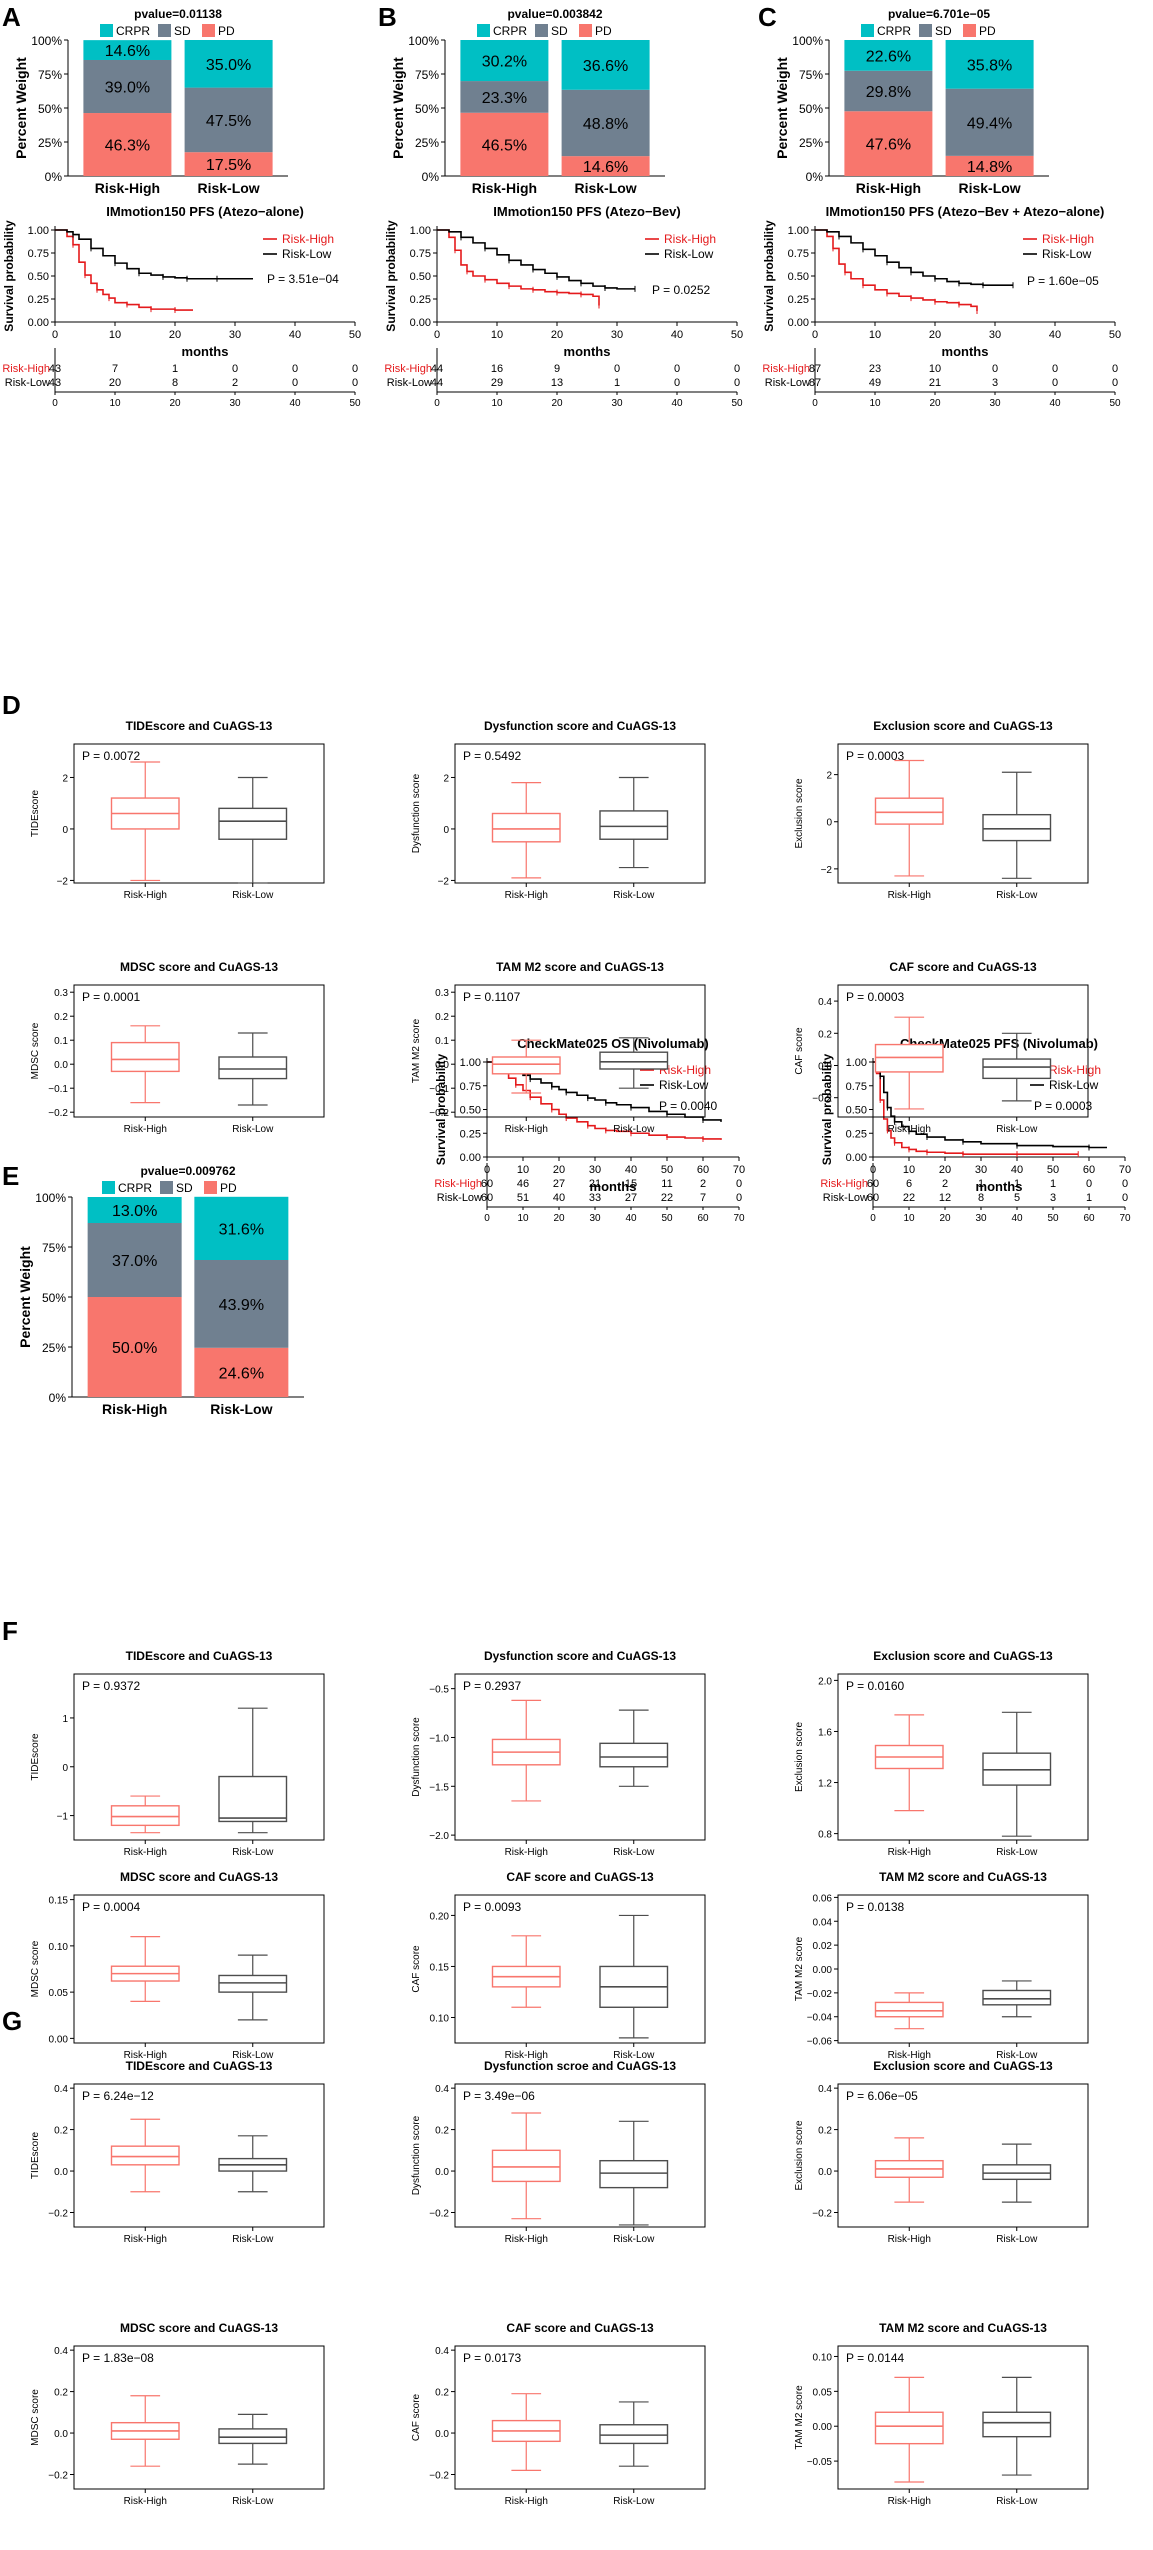 The width and height of the screenshot is (1153, 2550). What do you see at coordinates (55, 335) in the screenshot?
I see `x-tick-label: 0` at bounding box center [55, 335].